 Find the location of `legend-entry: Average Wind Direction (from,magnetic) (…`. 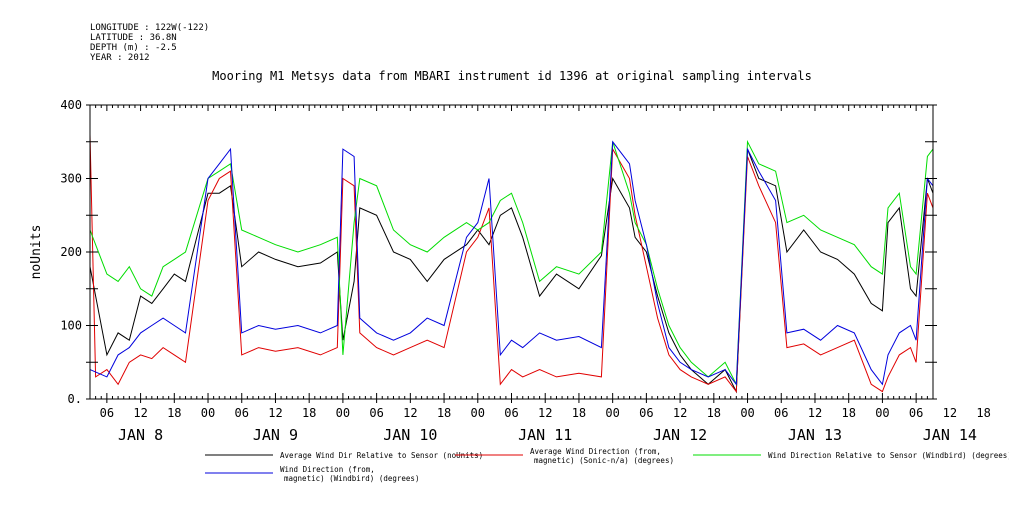

legend-entry: Average Wind Direction (from,magnetic) (… is located at coordinates (564, 456).